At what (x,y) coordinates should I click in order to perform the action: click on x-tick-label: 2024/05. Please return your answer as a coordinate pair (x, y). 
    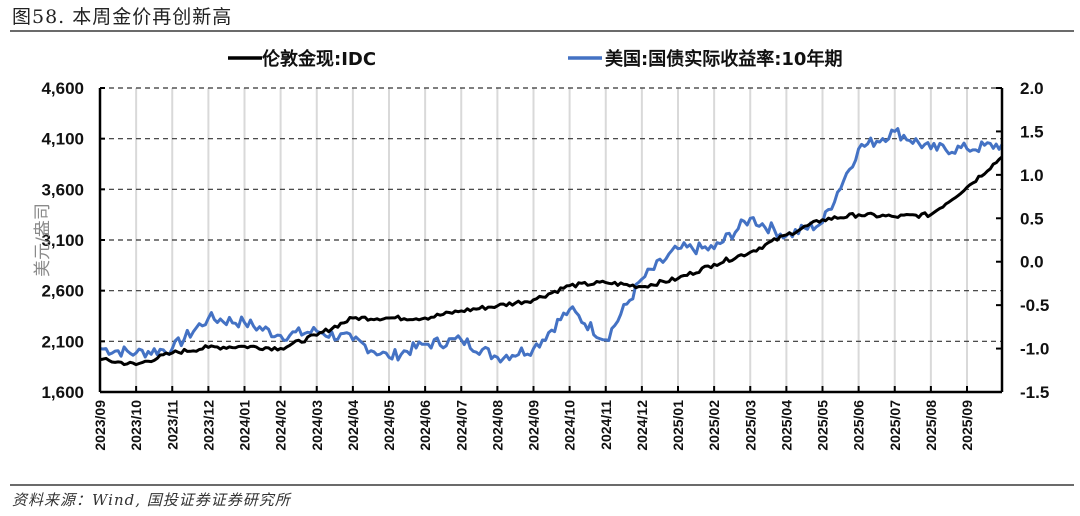
    Looking at the image, I should click on (389, 425).